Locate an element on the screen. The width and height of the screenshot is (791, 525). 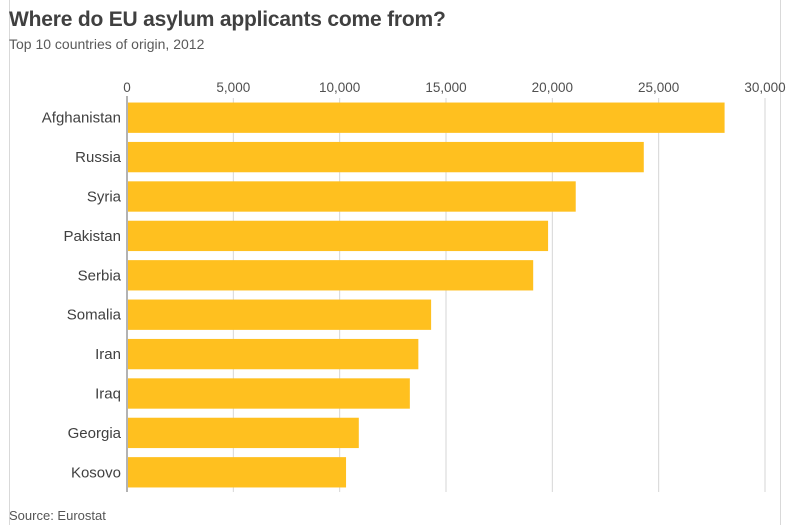
category-label: Iran is located at coordinates (108, 354).